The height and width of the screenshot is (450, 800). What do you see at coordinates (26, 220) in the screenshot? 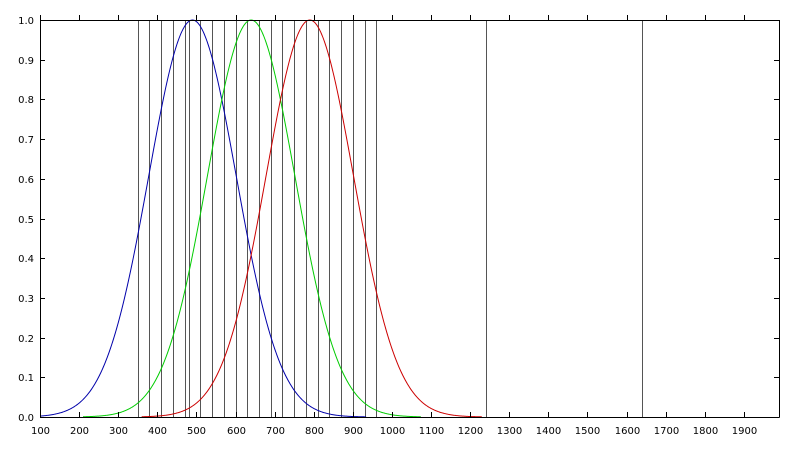
I see `y-tick-label: 0.5` at bounding box center [26, 220].